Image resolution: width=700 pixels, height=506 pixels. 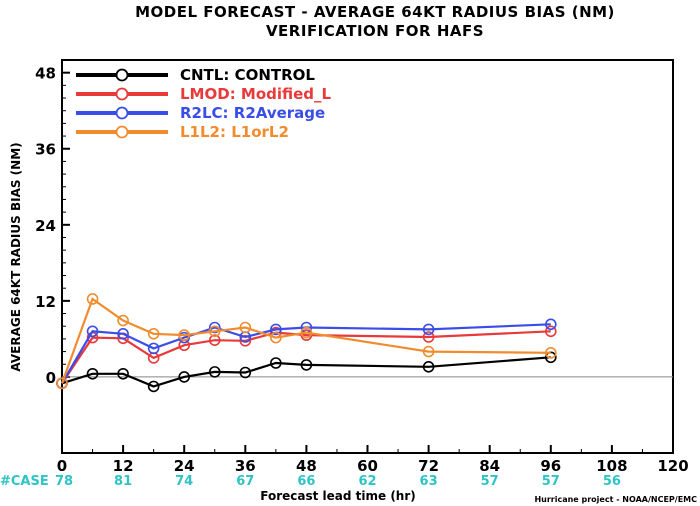 I want to click on y-tick-label: 48, so click(x=45, y=74).